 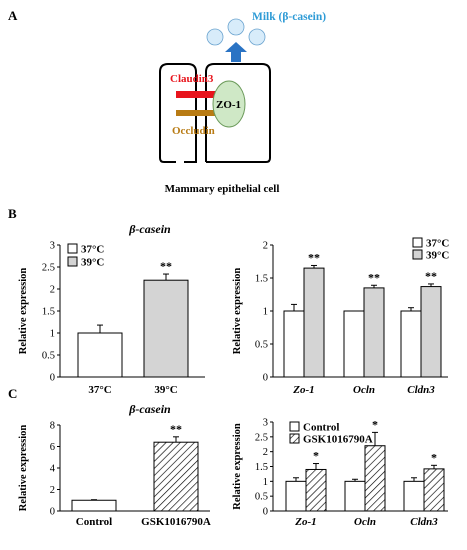 What do you see at coordinates (192, 79) in the screenshot?
I see `claudin3-label: Claudin3` at bounding box center [192, 79].